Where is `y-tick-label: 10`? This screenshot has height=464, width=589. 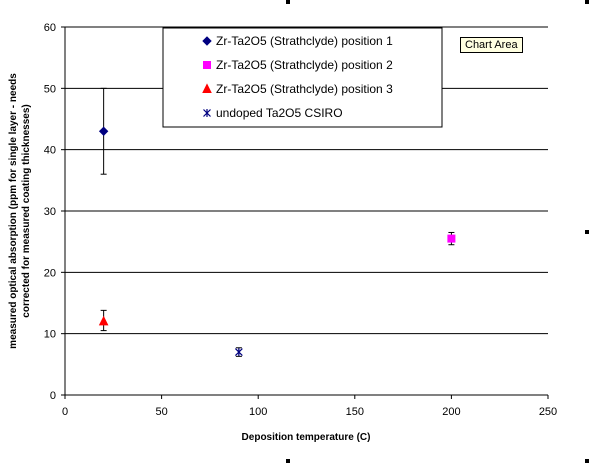
y-tick-label: 10 is located at coordinates (50, 335).